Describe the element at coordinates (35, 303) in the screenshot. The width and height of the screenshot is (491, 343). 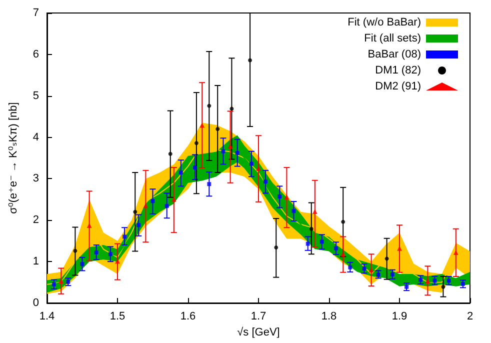
I see `y-tick-label: 0` at that location.